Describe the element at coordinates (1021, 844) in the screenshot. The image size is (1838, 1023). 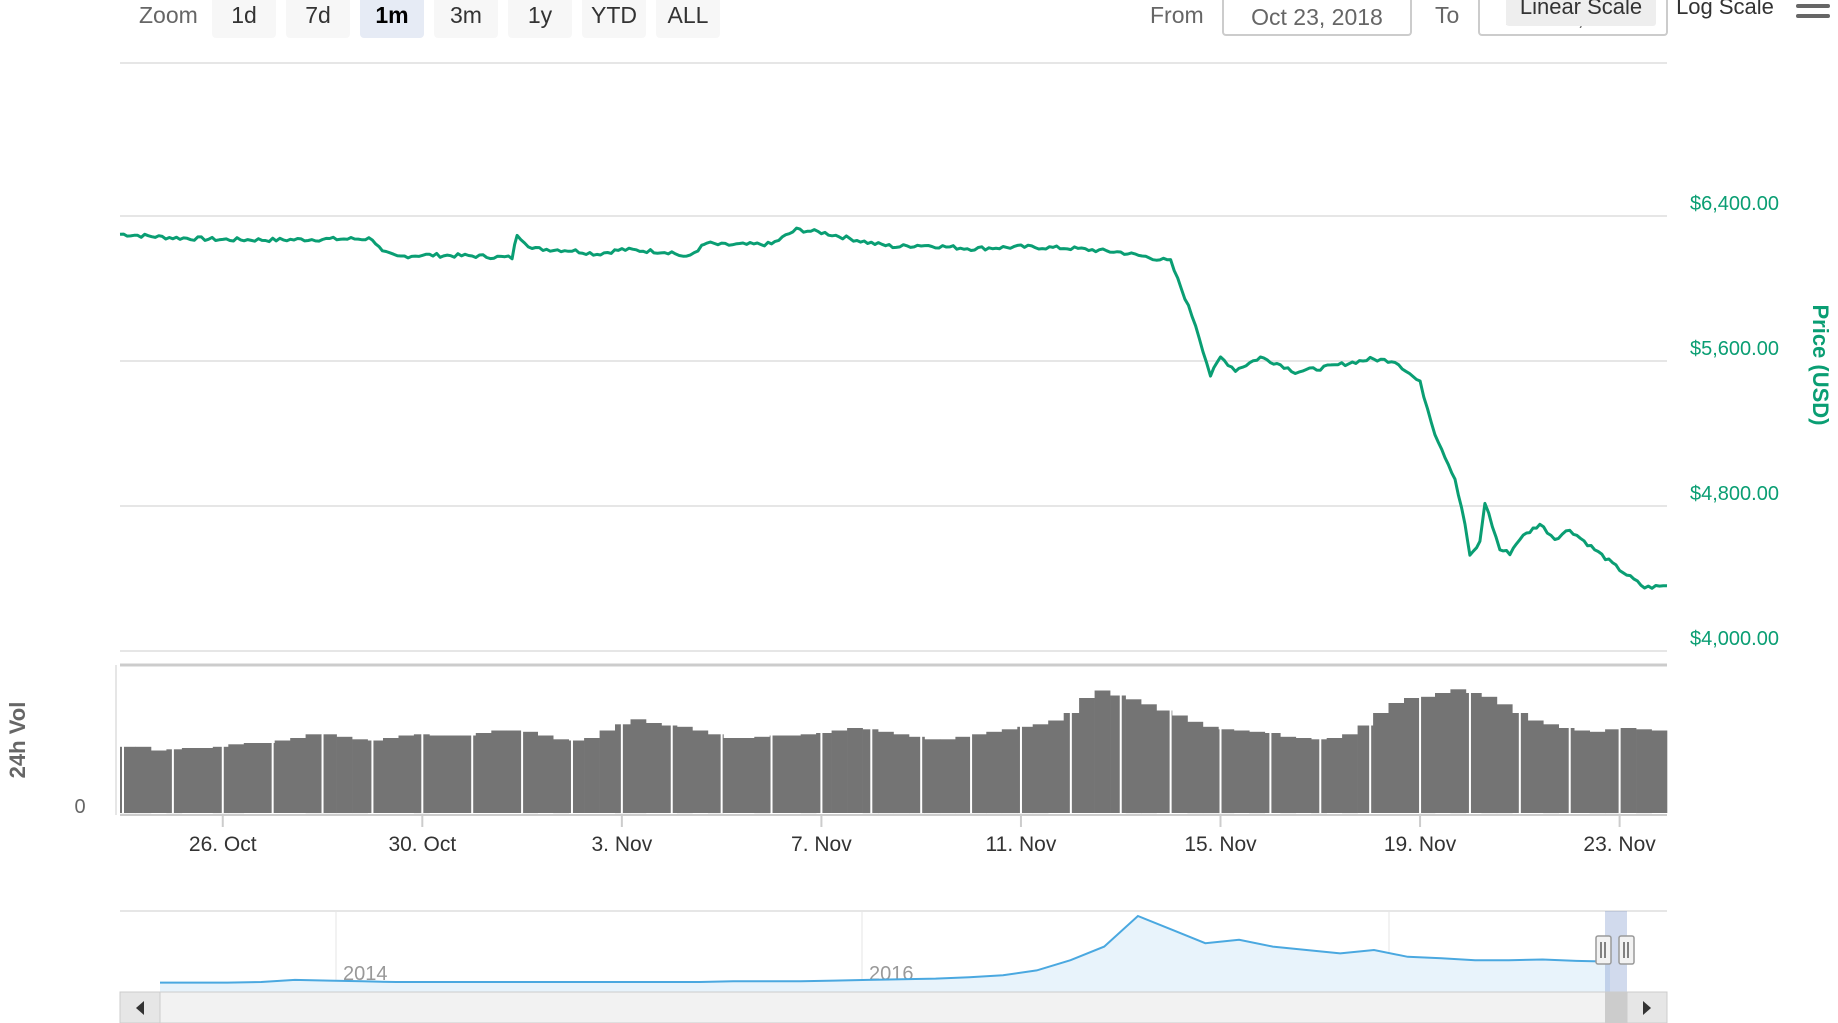
I see `x-tick-label: 11. Nov` at that location.